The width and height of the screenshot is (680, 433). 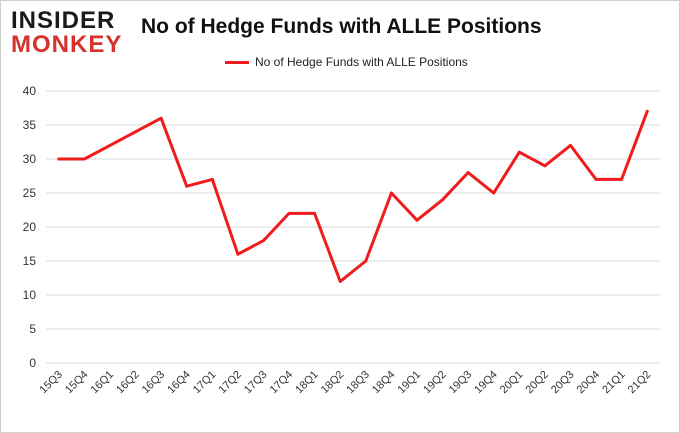 I want to click on x-tick-label: 20Q1, so click(x=512, y=383).